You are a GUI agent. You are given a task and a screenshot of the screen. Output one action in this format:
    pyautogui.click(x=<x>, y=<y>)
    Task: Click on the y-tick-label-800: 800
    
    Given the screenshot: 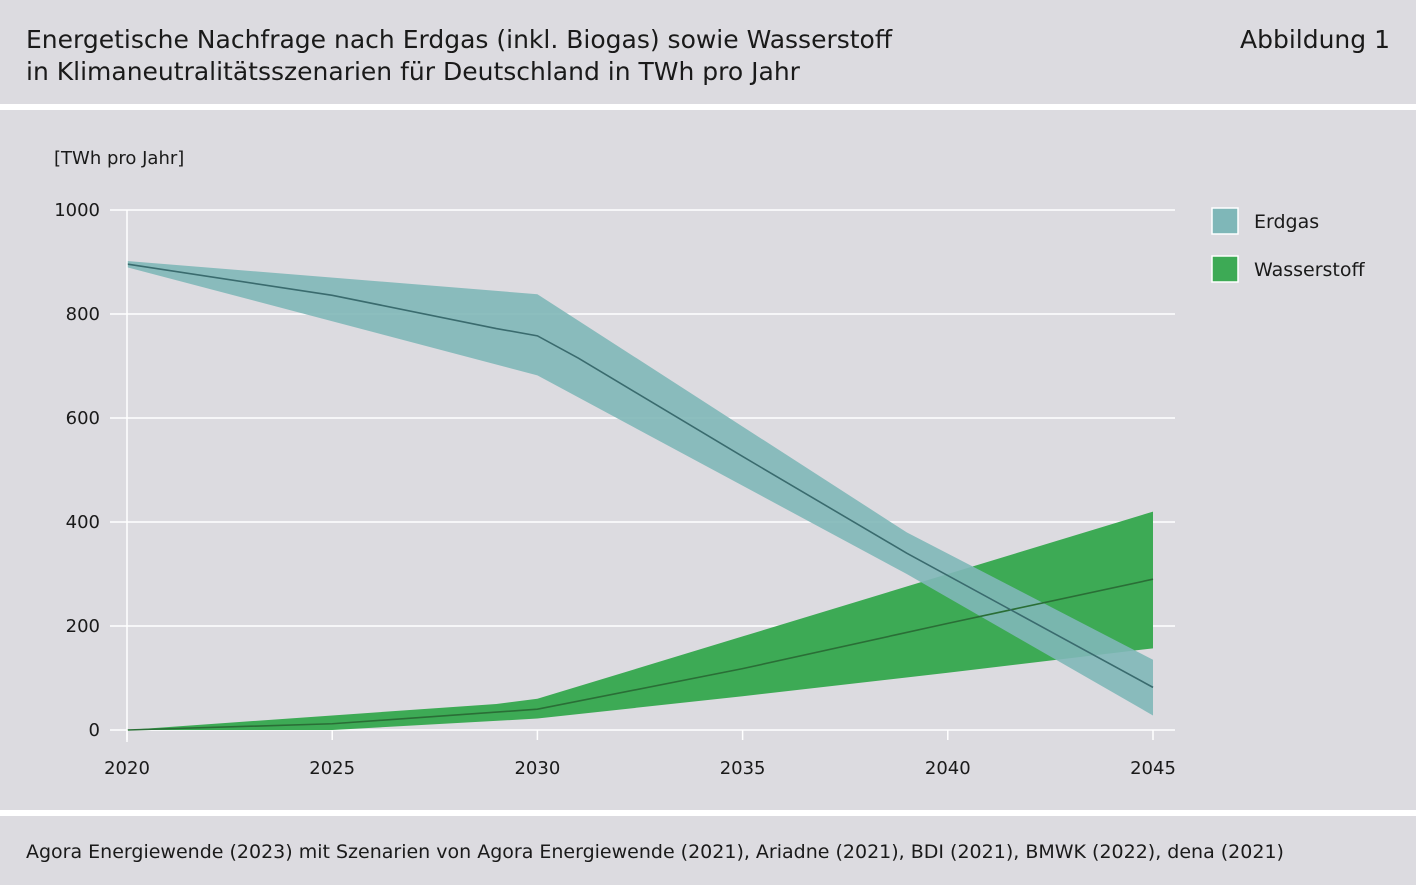 What is the action you would take?
    pyautogui.click(x=83, y=314)
    